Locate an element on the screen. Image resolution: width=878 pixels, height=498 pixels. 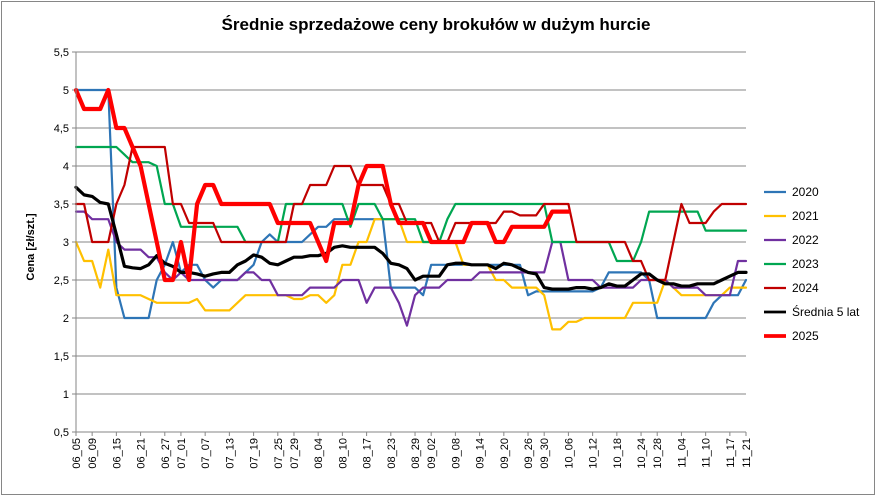
x-tick-label: 06_27 is located at coordinates (166, 453).